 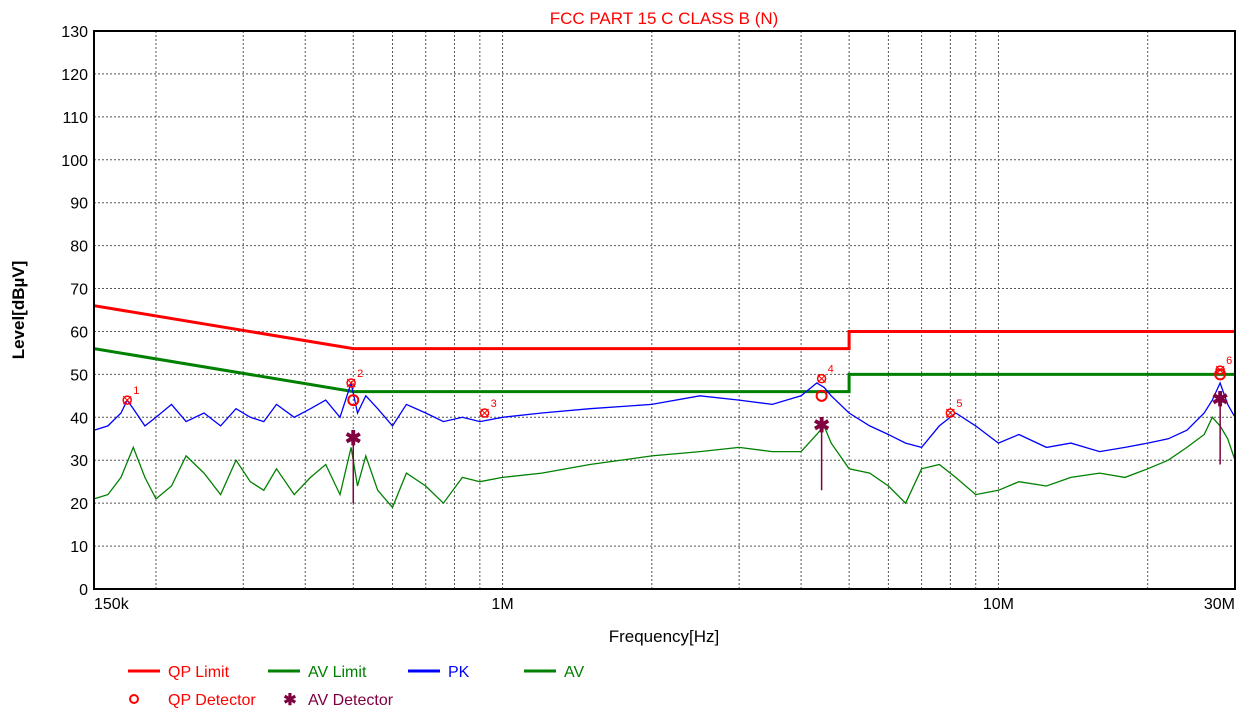 What do you see at coordinates (212, 700) in the screenshot?
I see `legend-label: QP Detector` at bounding box center [212, 700].